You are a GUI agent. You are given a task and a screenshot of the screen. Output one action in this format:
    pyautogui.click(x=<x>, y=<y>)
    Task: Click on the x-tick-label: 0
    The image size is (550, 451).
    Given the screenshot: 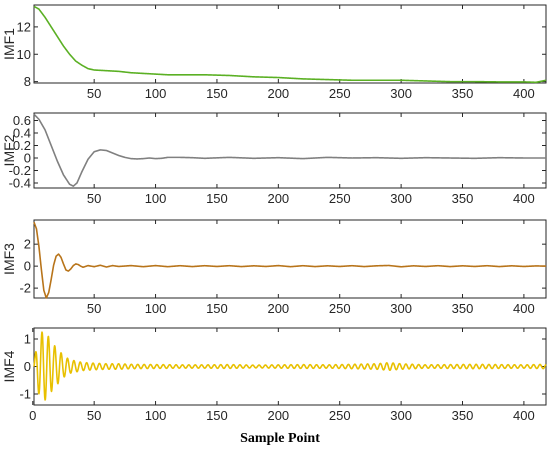 What is the action you would take?
    pyautogui.click(x=32, y=415)
    